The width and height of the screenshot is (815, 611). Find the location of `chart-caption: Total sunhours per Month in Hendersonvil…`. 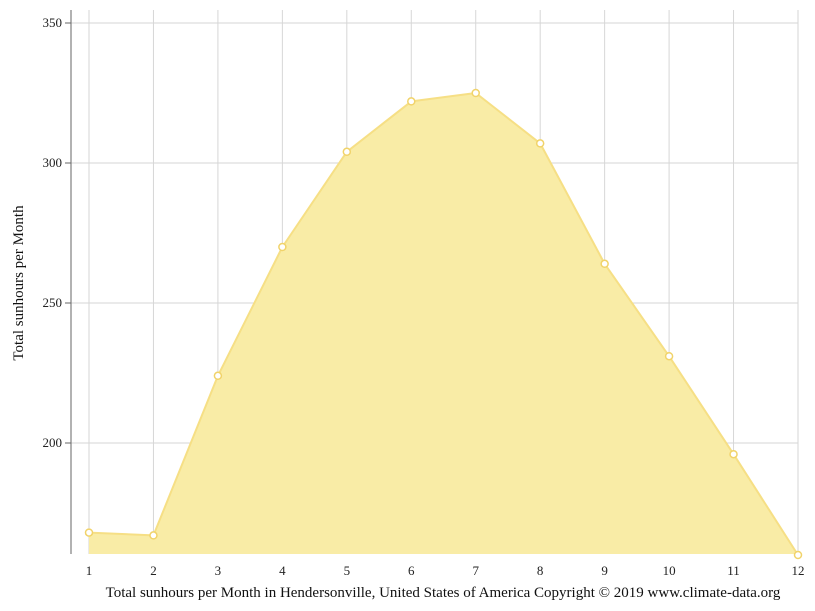

chart-caption: Total sunhours per Month in Hendersonvil… is located at coordinates (443, 593).